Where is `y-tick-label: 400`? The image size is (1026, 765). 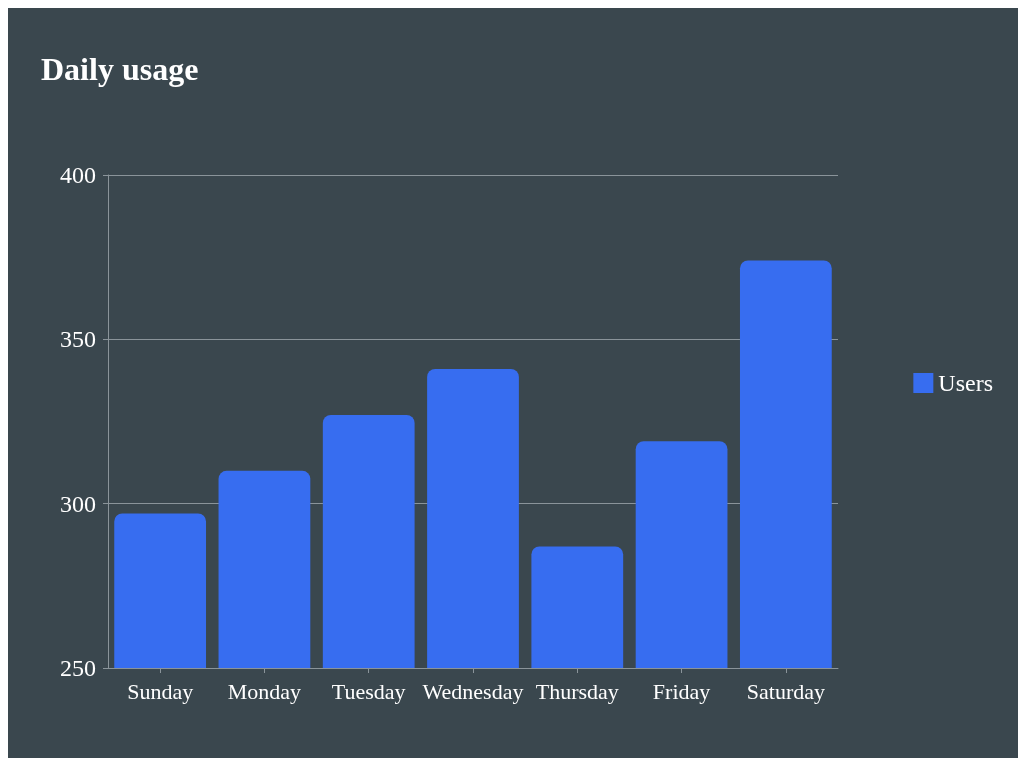
y-tick-label: 400 is located at coordinates (78, 175).